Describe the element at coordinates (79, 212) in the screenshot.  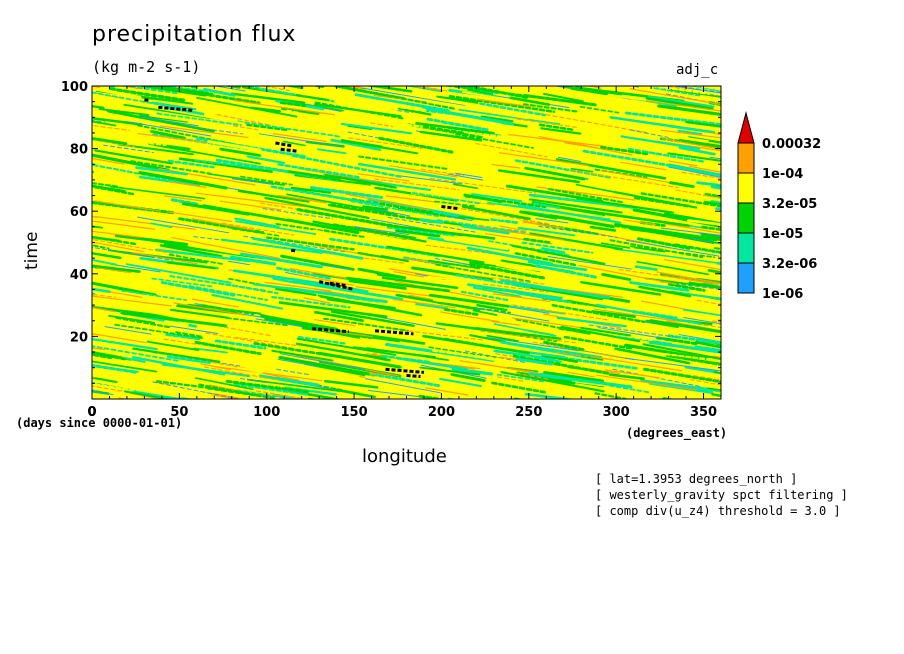
I see `y-tick-label: 60` at that location.